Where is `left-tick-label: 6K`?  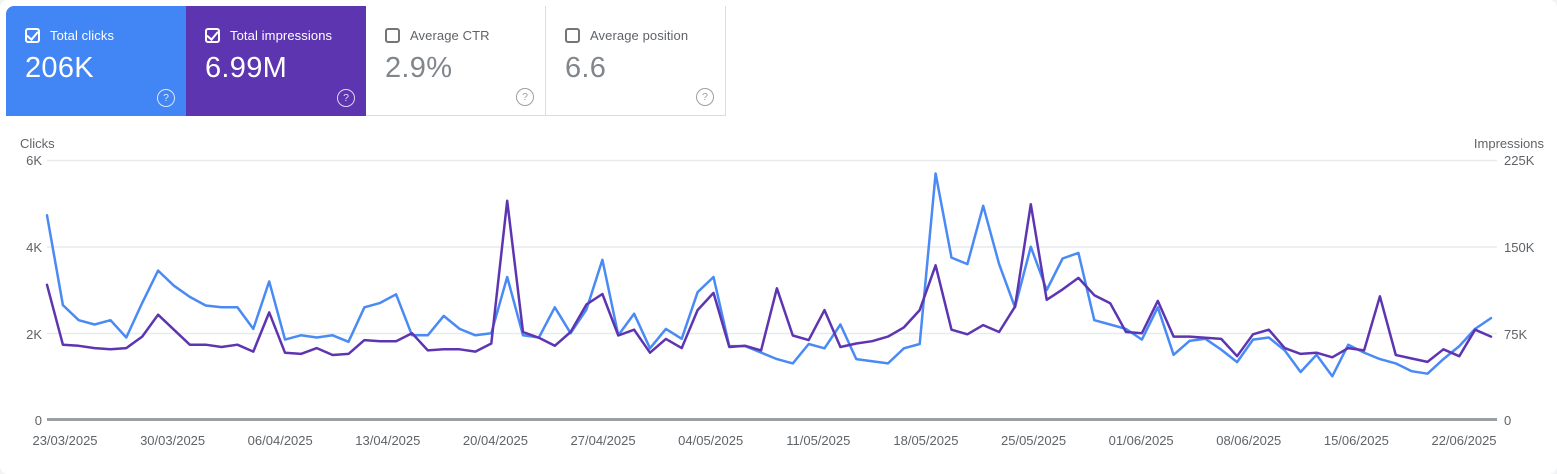 left-tick-label: 6K is located at coordinates (34, 160).